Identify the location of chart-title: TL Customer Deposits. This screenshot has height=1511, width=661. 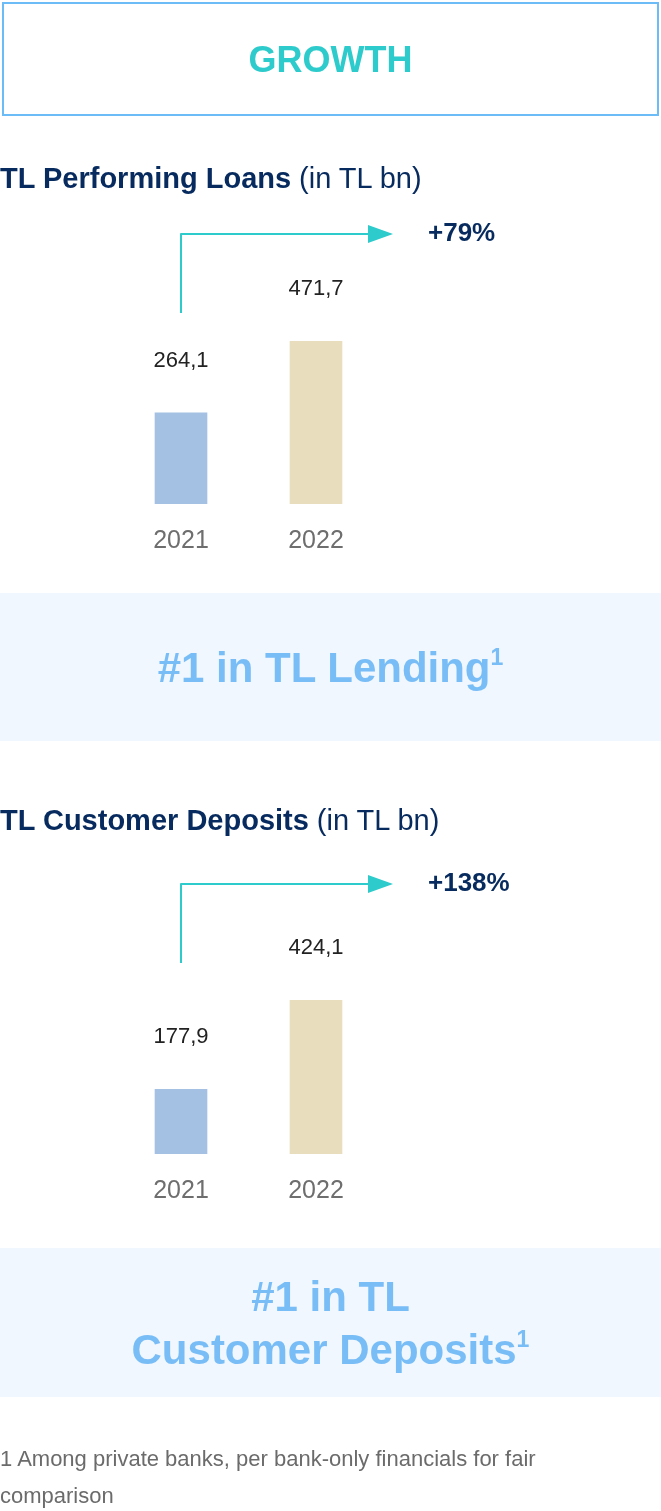
(154, 820).